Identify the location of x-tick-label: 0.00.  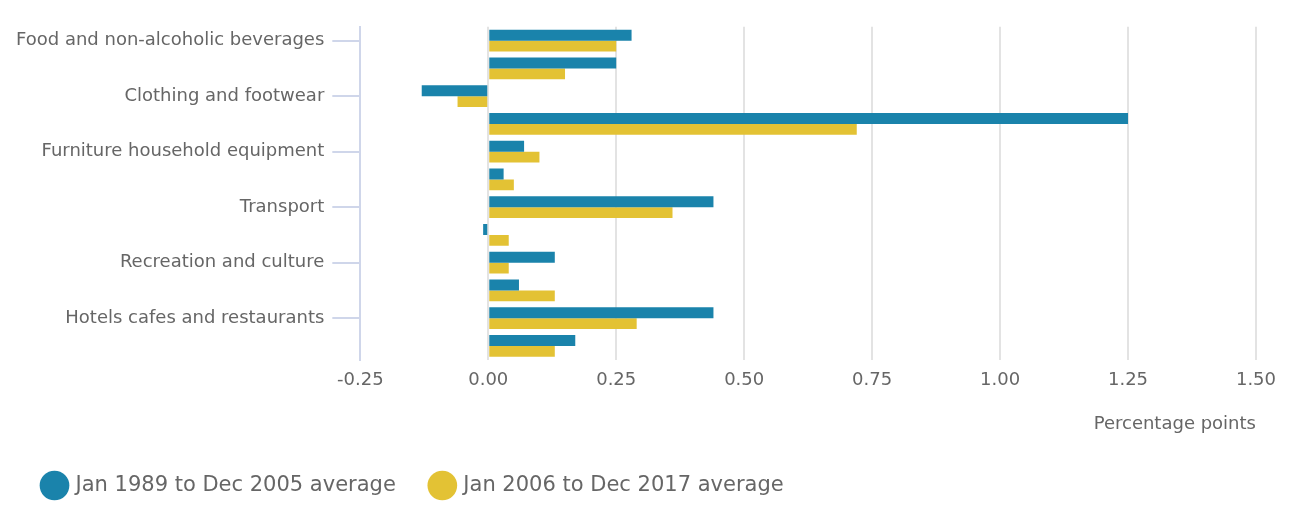
(488, 379).